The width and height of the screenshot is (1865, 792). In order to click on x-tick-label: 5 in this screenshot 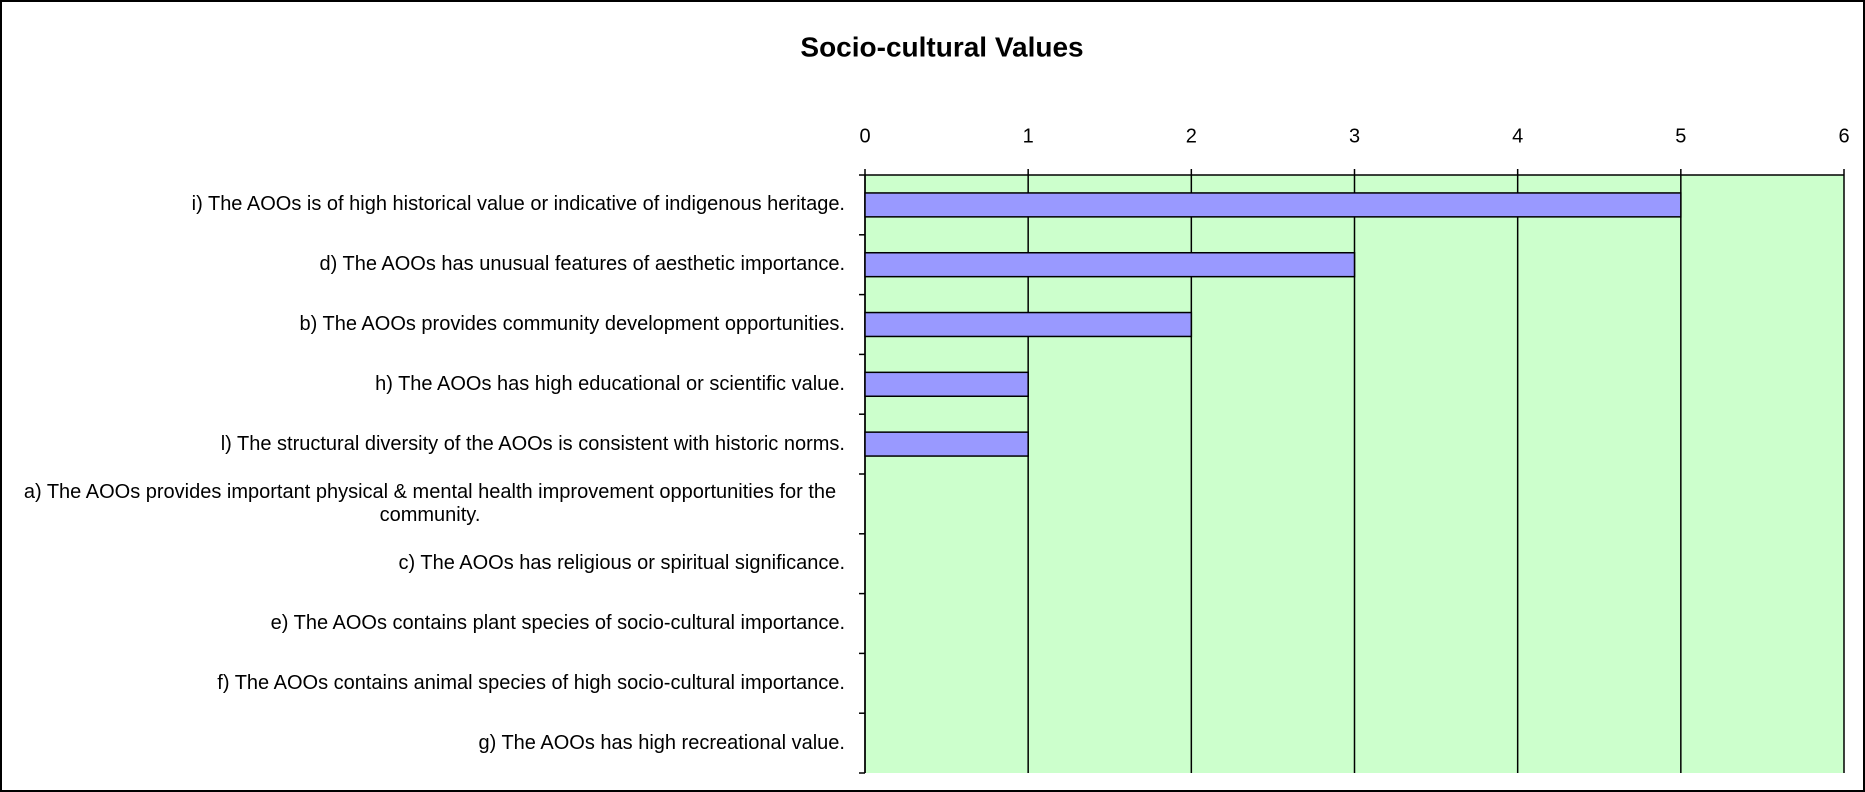, I will do `click(1680, 136)`.